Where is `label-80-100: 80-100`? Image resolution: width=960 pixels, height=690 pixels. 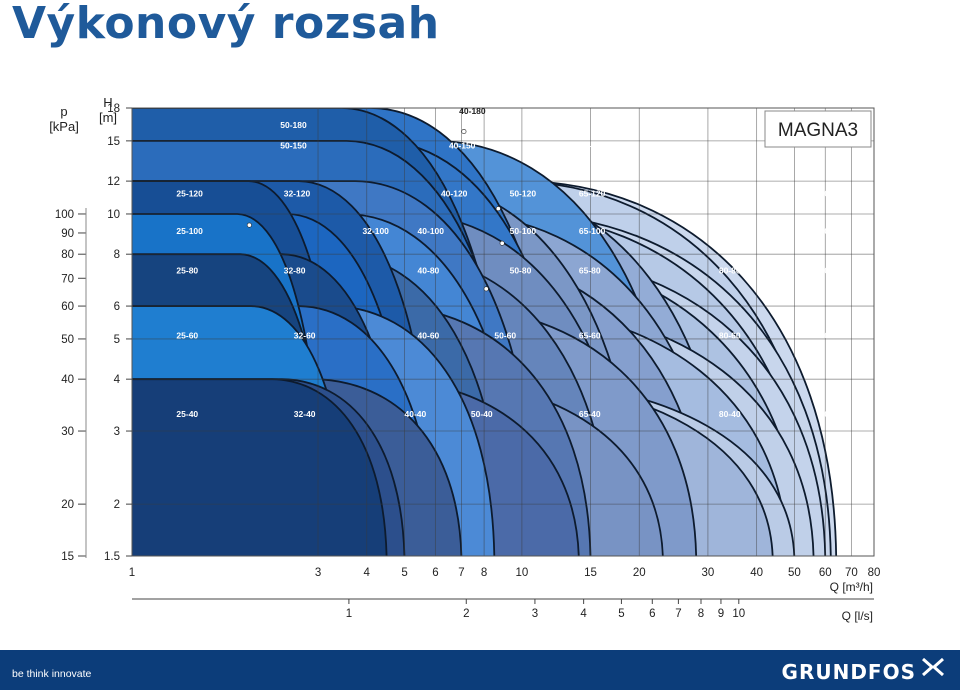
label-80-100: 80-100 is located at coordinates (732, 231).